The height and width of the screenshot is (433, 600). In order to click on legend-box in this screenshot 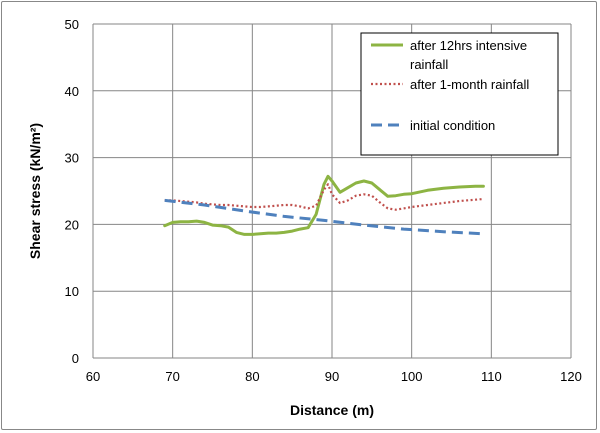, I will do `click(459, 94)`.